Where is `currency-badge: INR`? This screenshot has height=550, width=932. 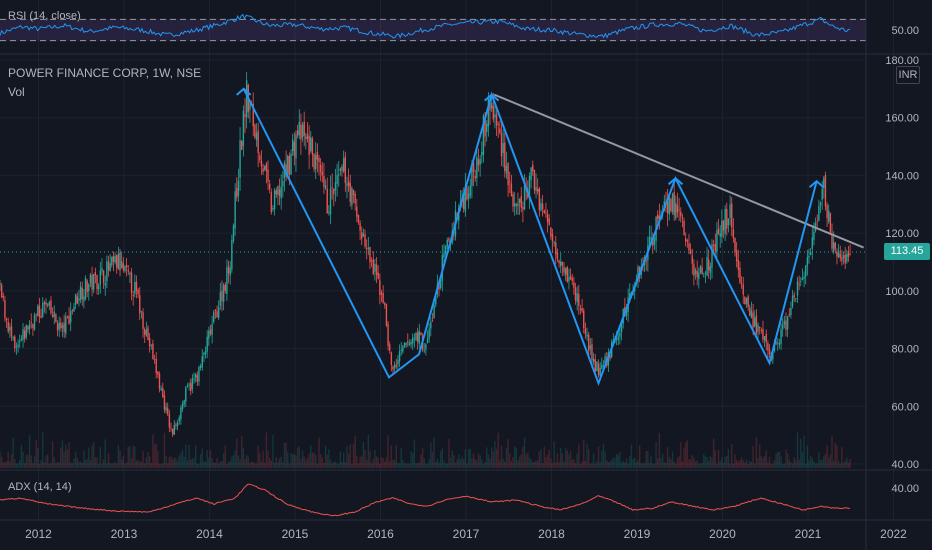
currency-badge: INR is located at coordinates (908, 75).